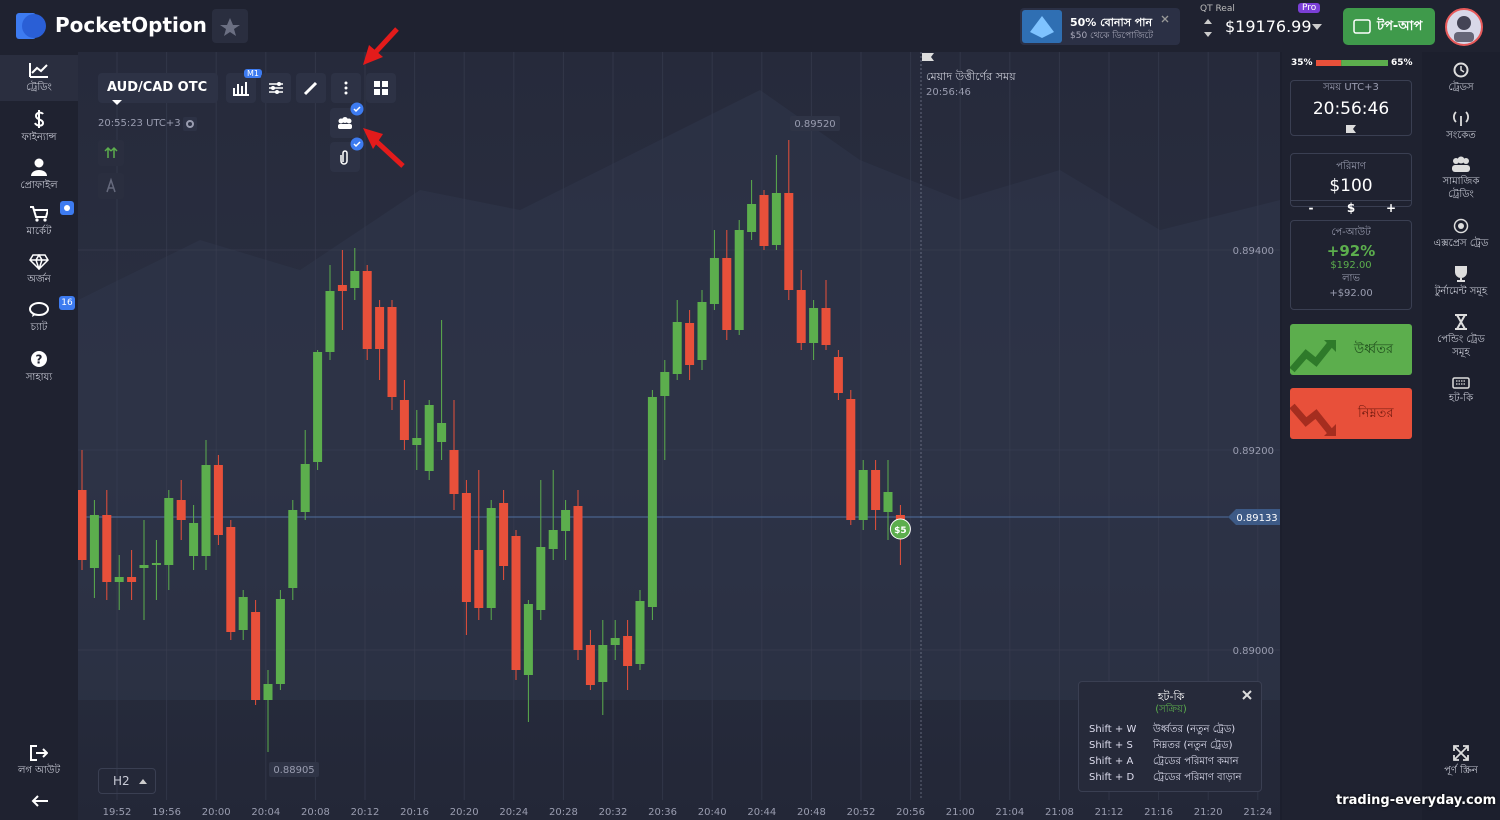  What do you see at coordinates (1461, 178) in the screenshot?
I see `right-nav-item: সামাজিক ট্রেডিং` at bounding box center [1461, 178].